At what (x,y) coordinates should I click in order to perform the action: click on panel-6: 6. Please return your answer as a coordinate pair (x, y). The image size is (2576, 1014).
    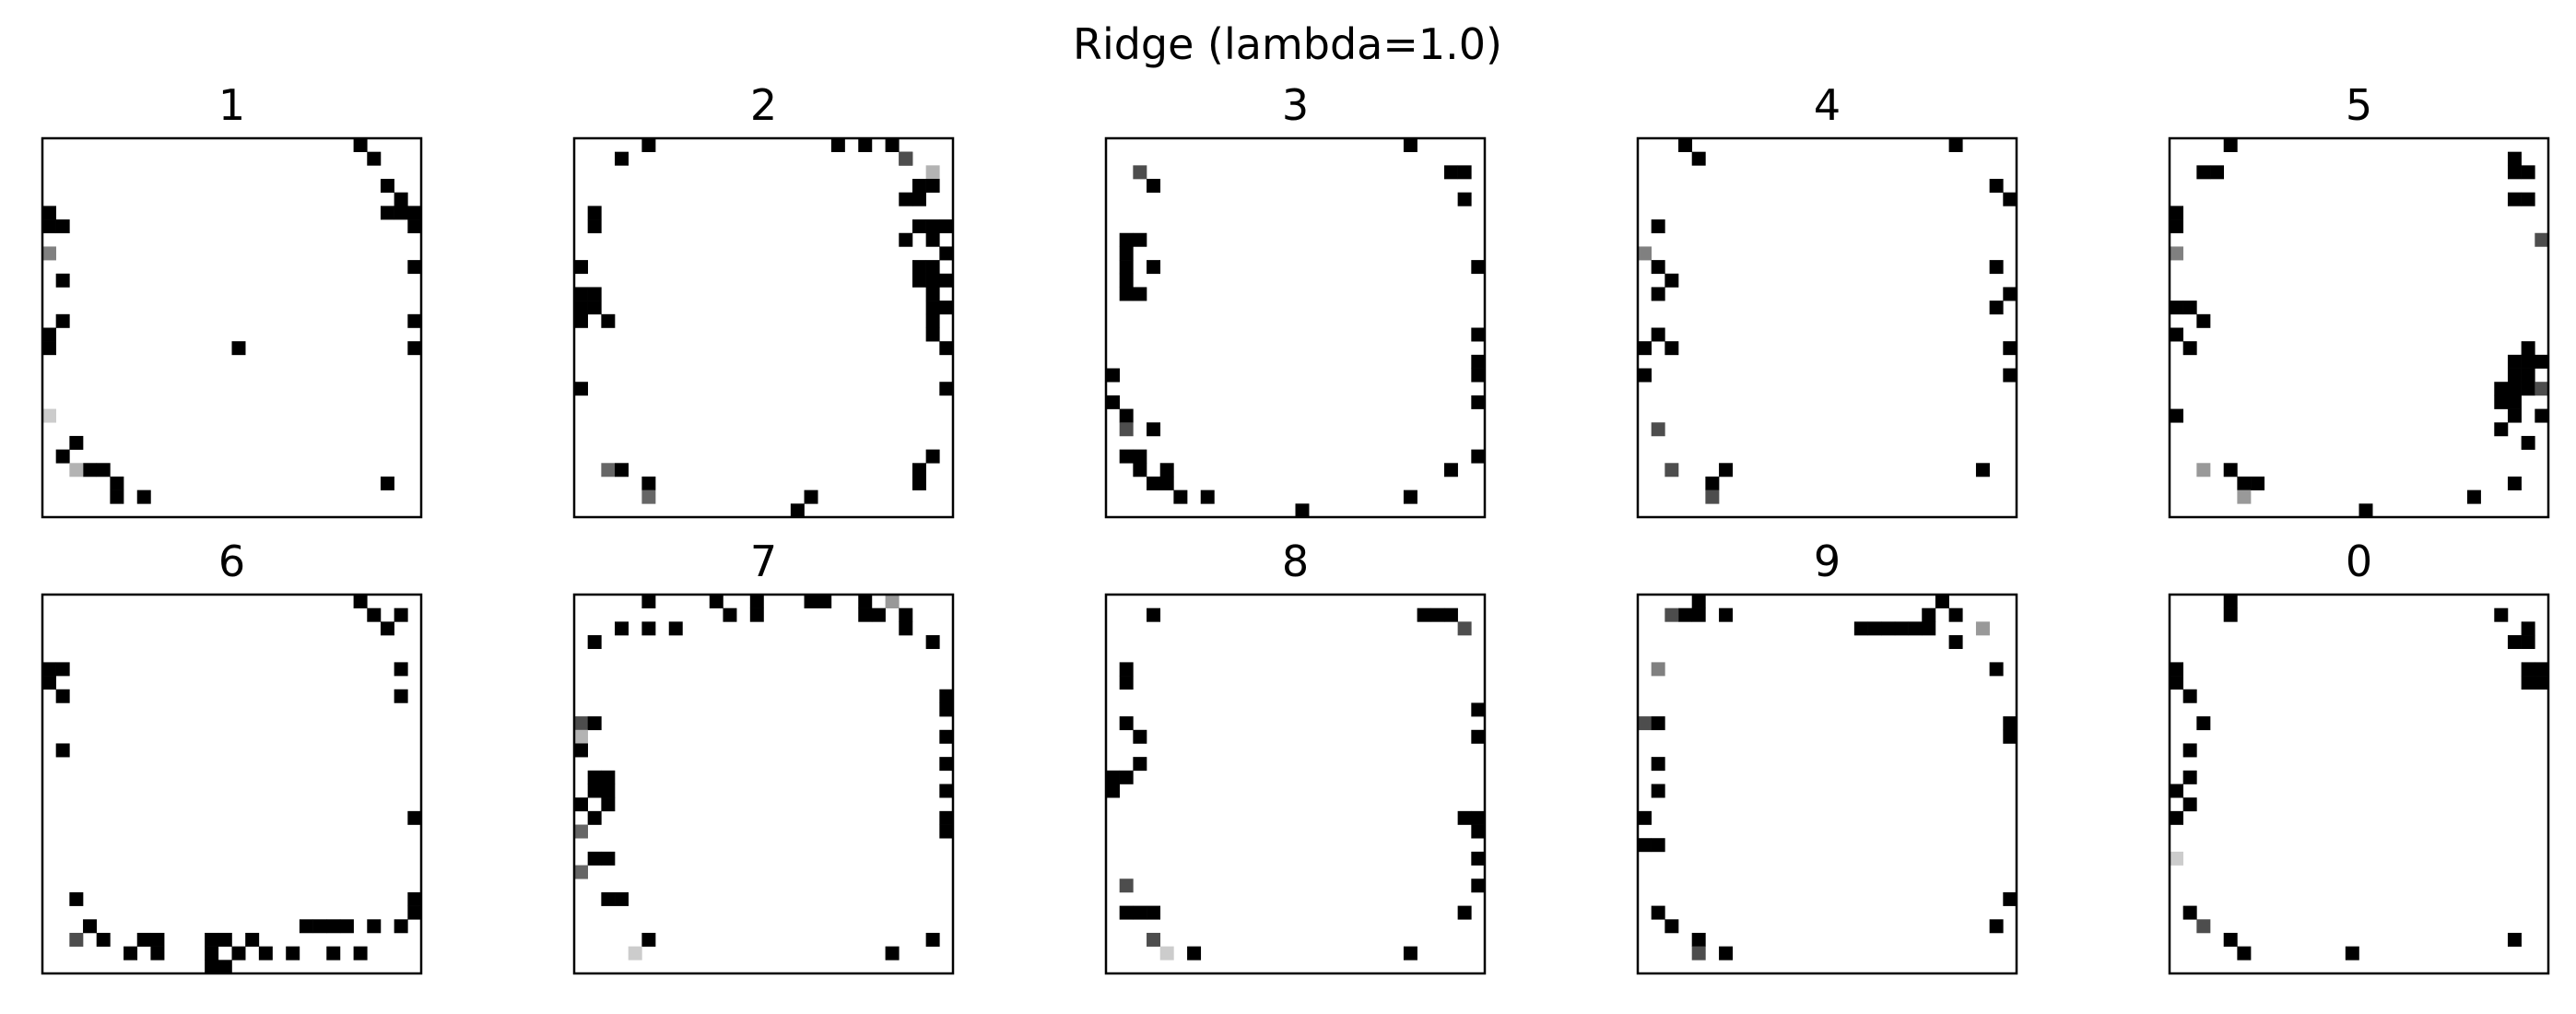
    Looking at the image, I should click on (232, 755).